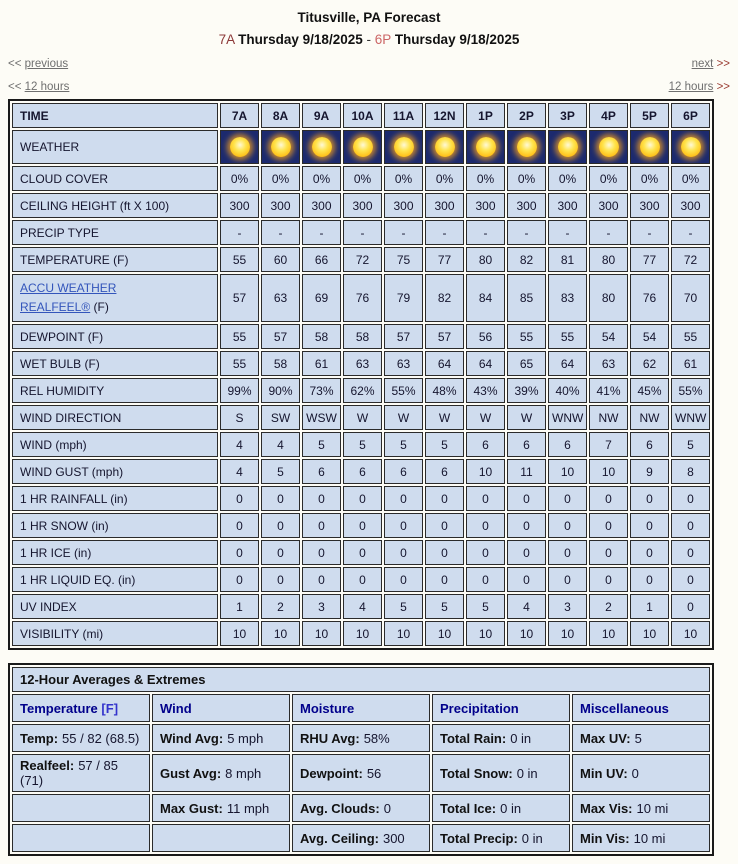  Describe the element at coordinates (280, 115) in the screenshot. I see `time-header: 8A` at that location.